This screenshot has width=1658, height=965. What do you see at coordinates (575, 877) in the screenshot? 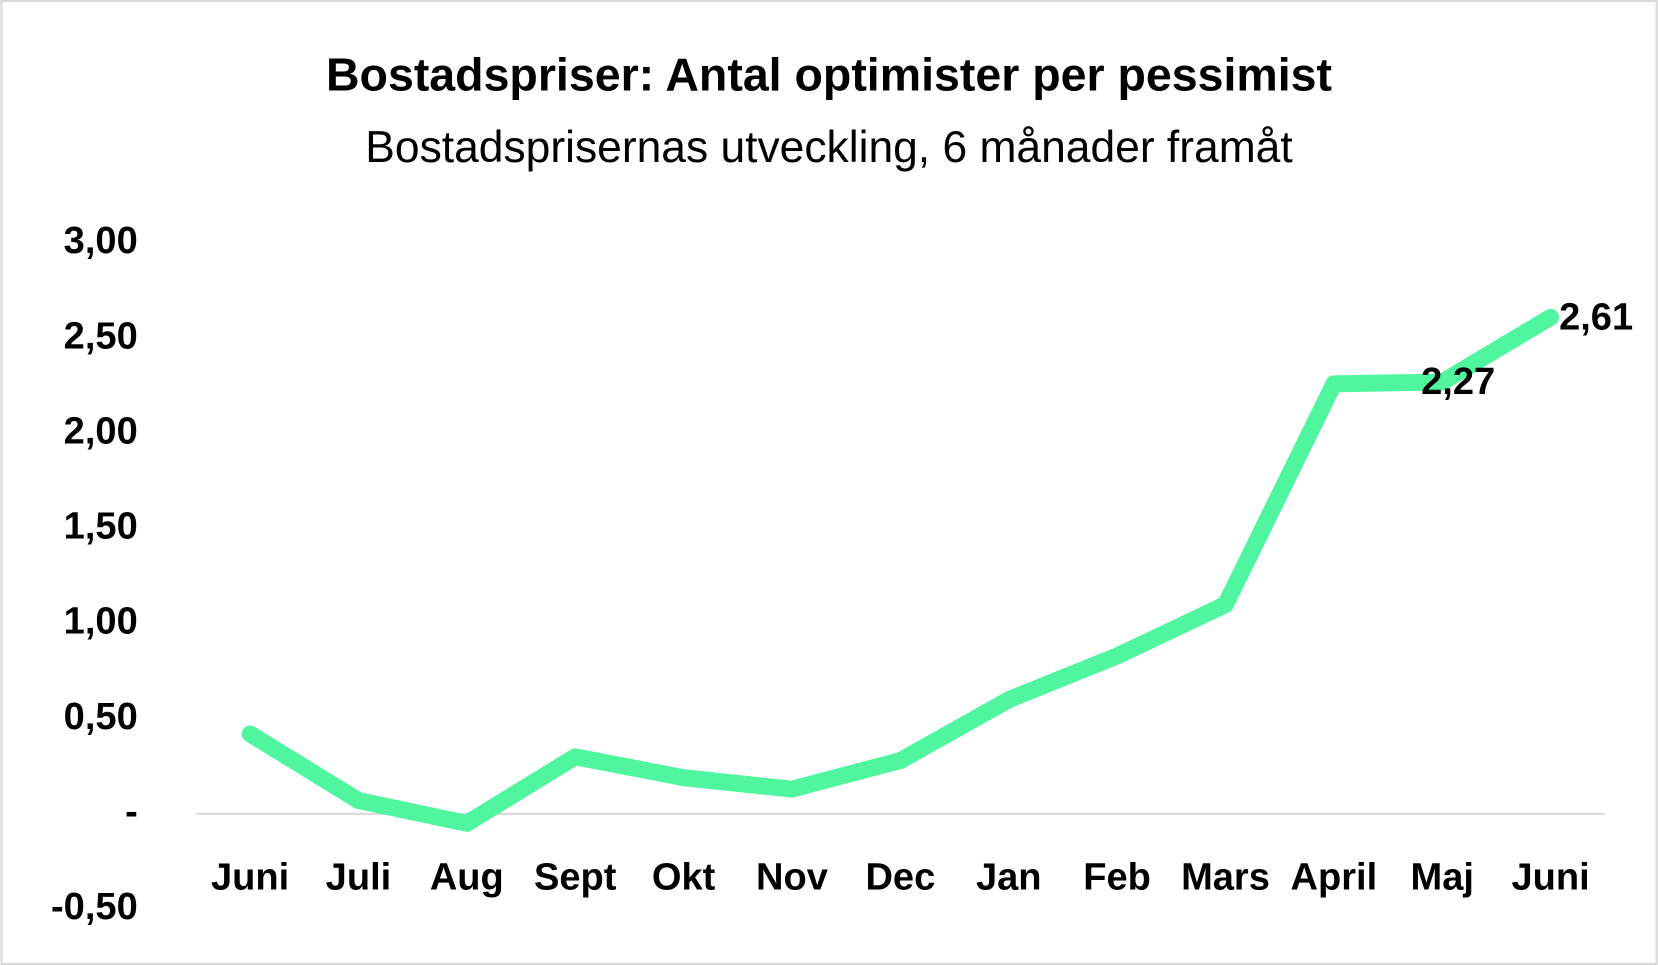
I see `x-tick-label: Sept` at bounding box center [575, 877].